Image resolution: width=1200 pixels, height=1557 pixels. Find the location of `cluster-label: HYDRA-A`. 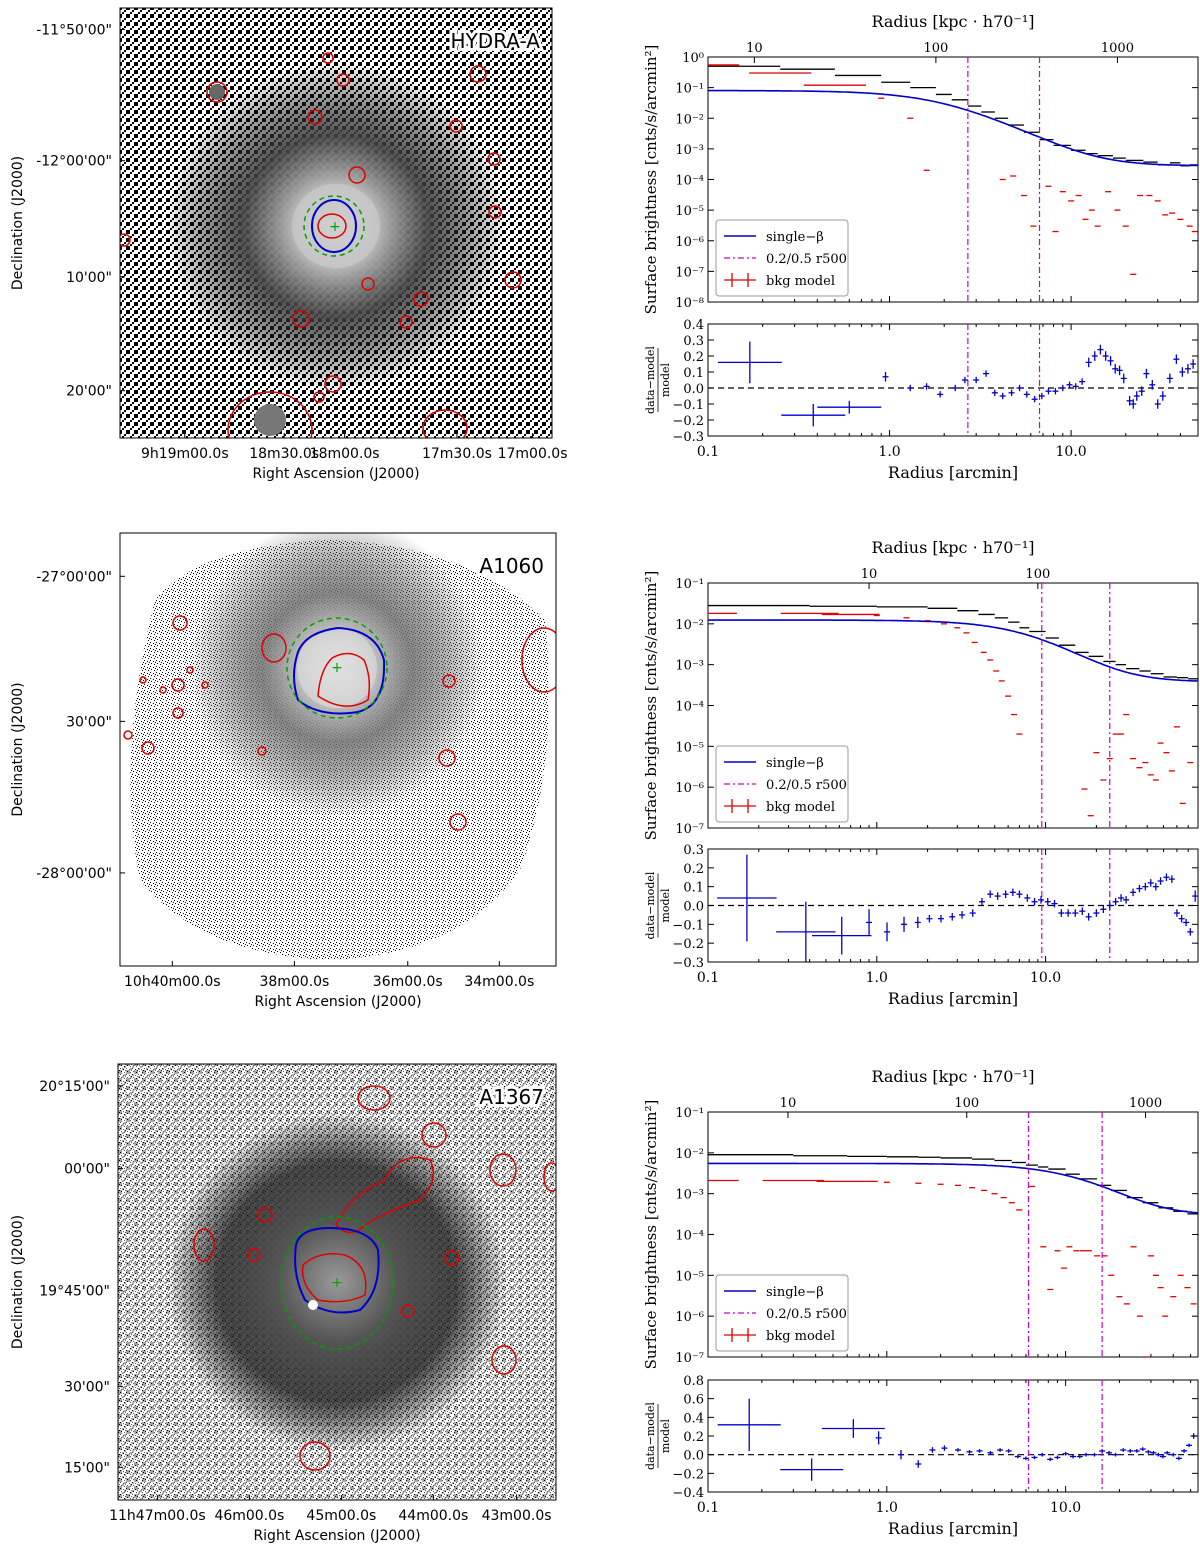

cluster-label: HYDRA-A is located at coordinates (496, 41).